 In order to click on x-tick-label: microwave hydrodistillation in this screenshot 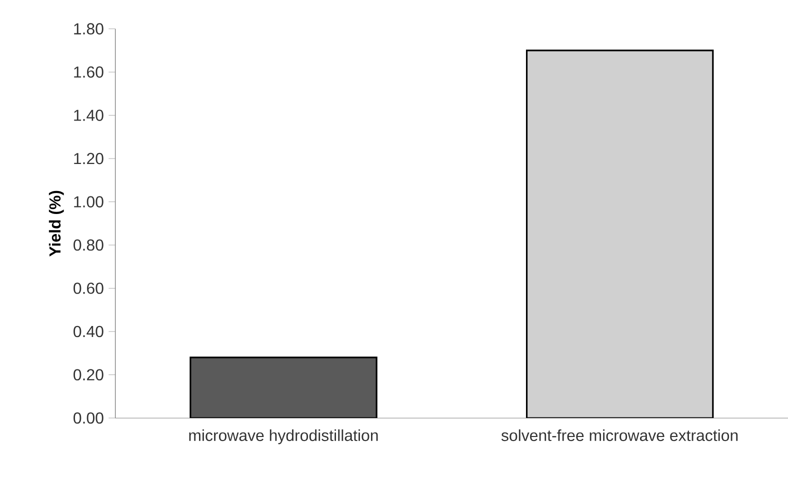, I will do `click(283, 436)`.